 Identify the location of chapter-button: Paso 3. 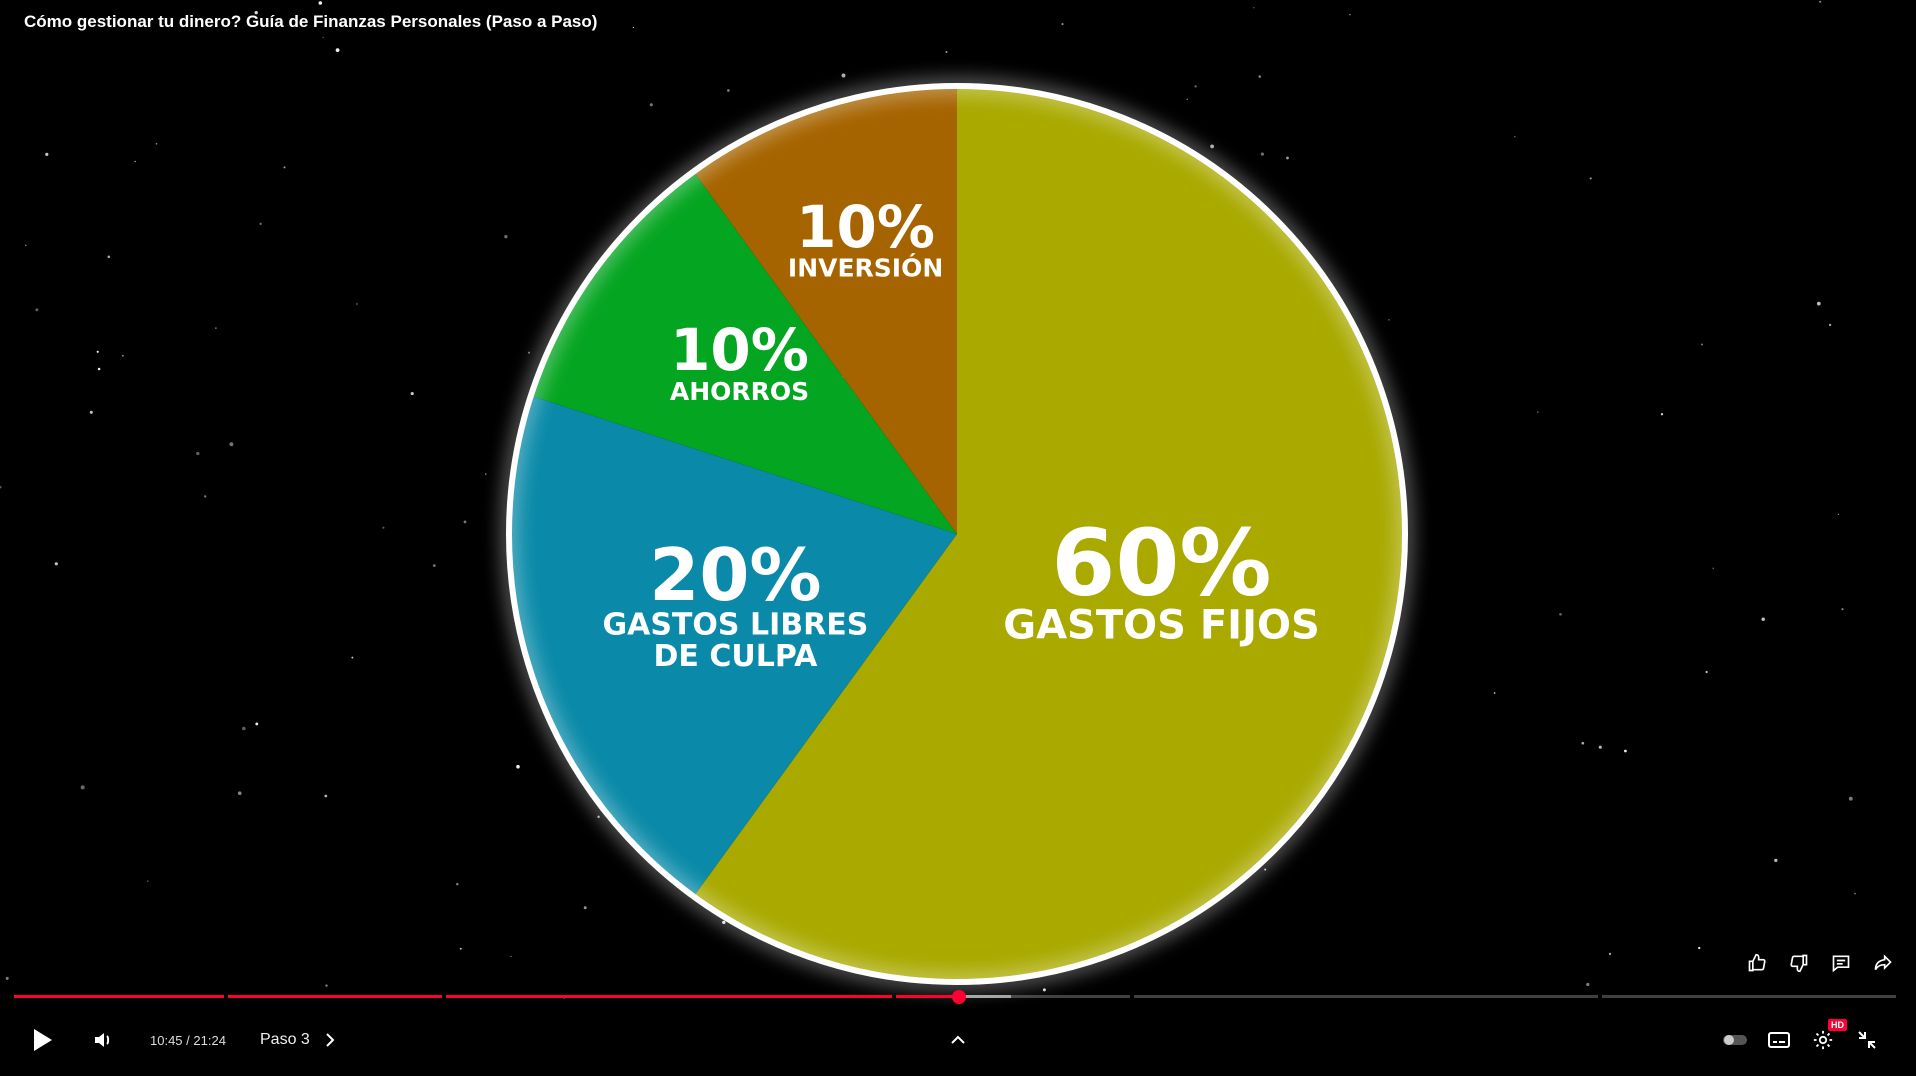
(298, 1040).